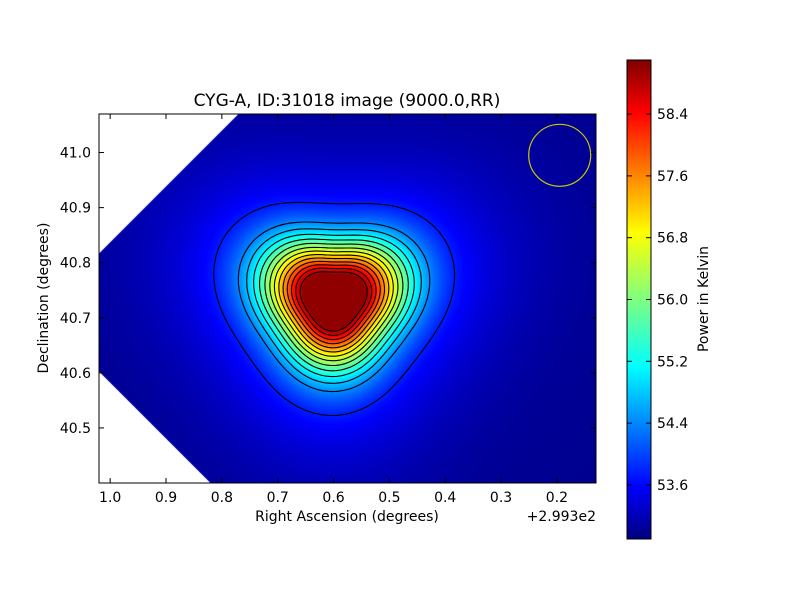 The width and height of the screenshot is (800, 600). I want to click on y-tick-label: 40.6, so click(75, 374).